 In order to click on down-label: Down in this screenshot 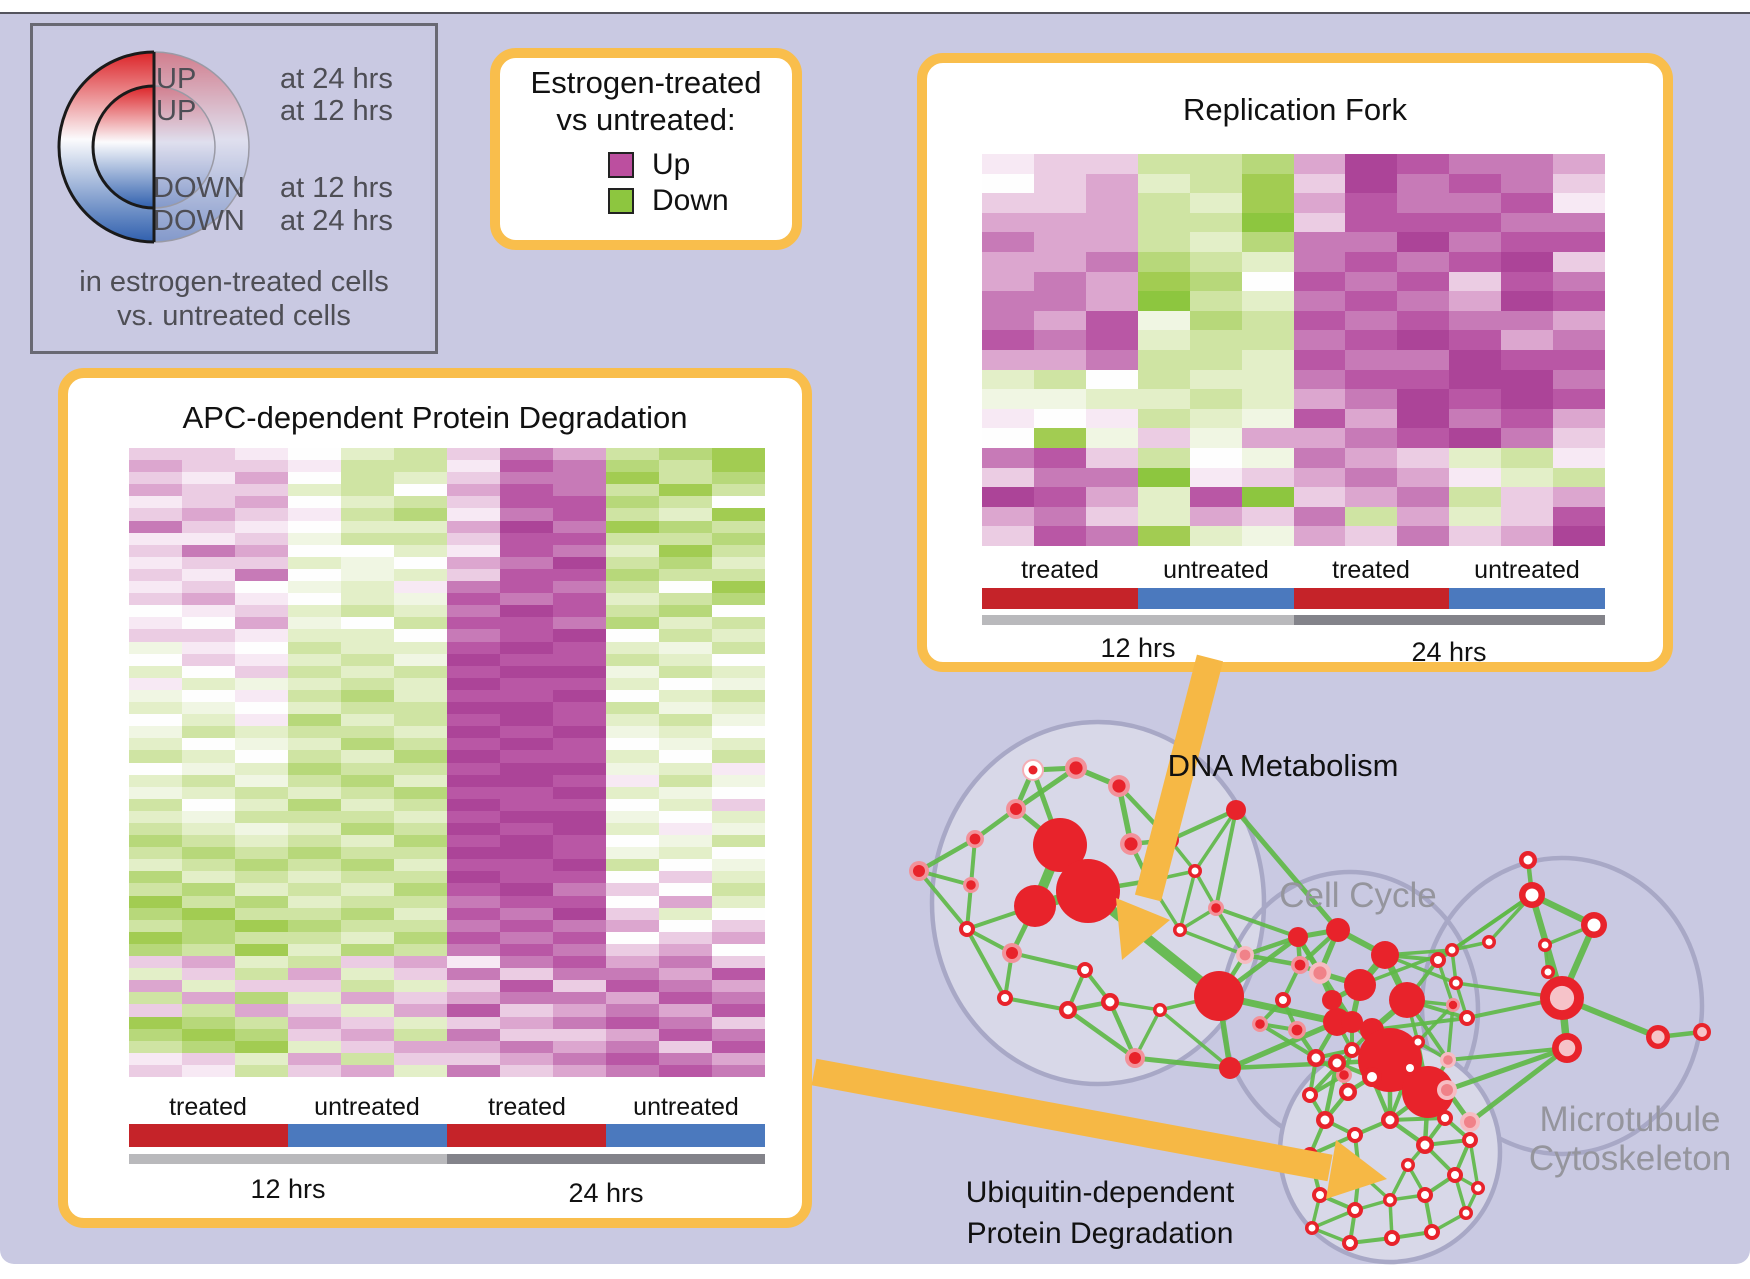, I will do `click(690, 200)`.